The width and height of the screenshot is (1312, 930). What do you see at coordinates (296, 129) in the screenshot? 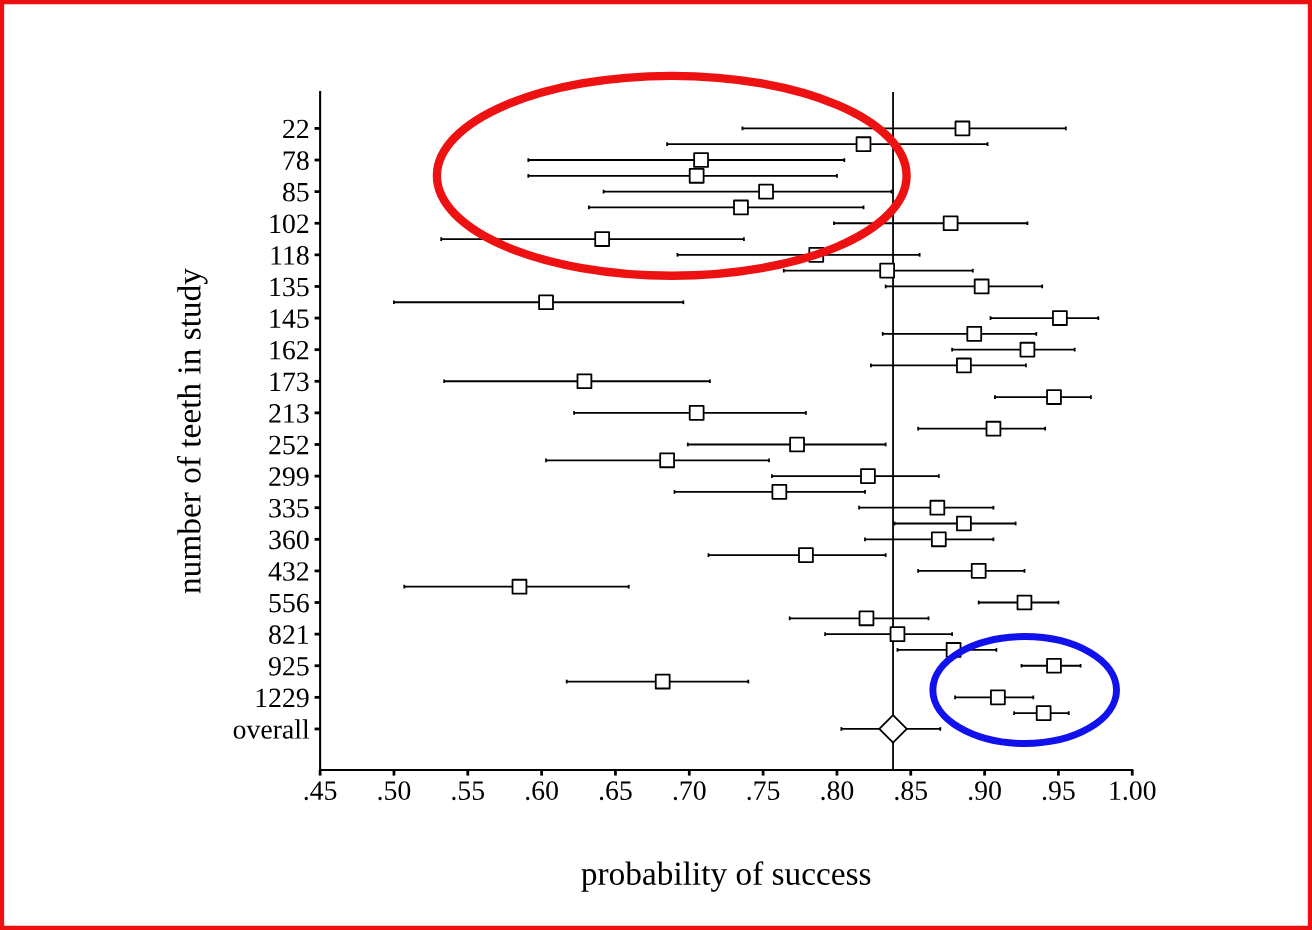
I see `y-tick-label: 22` at bounding box center [296, 129].